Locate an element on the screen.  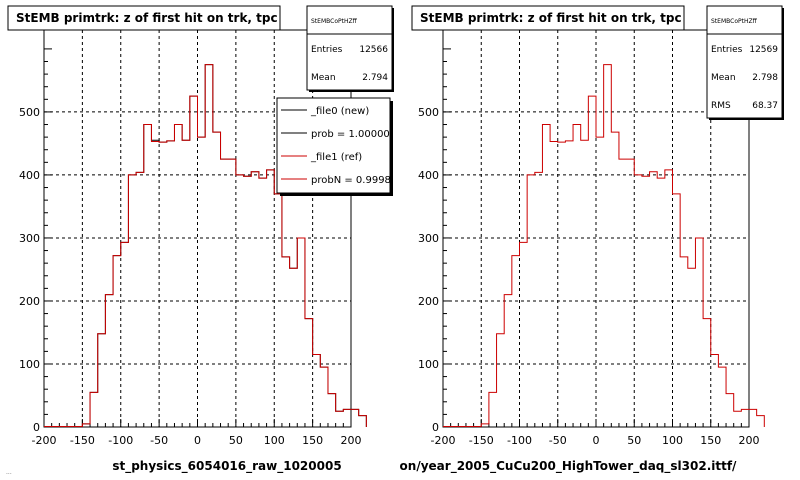
stats-value: 12566 is located at coordinates (373, 50).